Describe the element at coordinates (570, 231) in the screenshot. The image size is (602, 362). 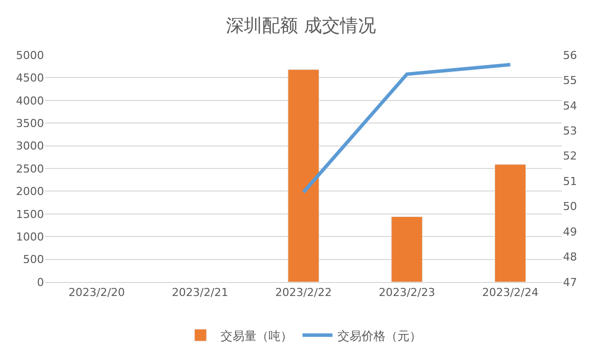
I see `y2-tick-label: 49` at that location.